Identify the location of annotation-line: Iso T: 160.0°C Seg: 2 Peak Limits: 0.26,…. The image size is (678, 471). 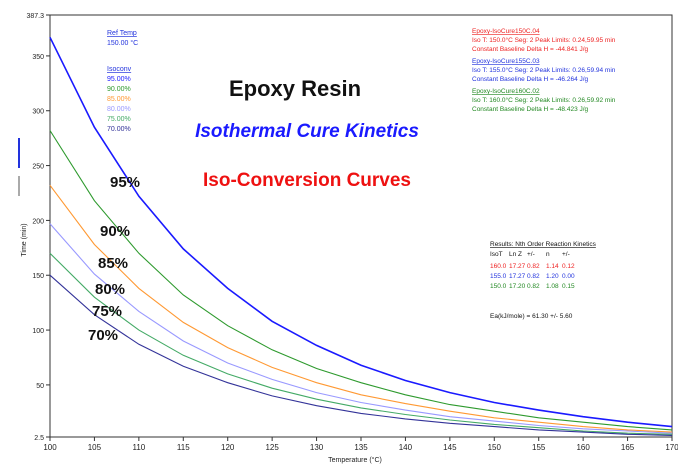
(544, 100).